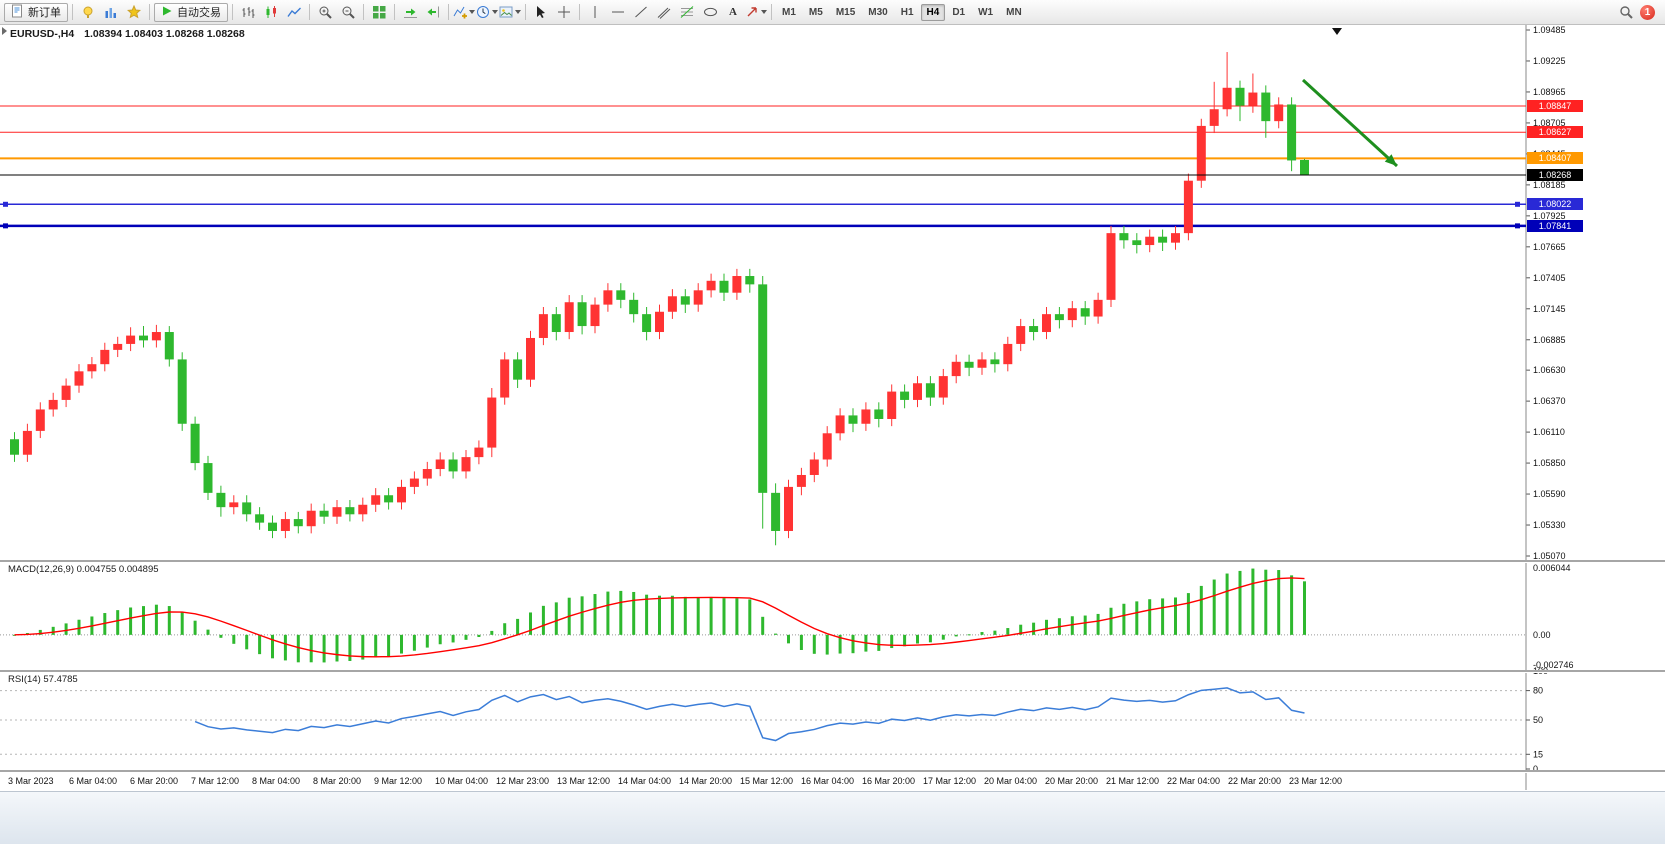  Describe the element at coordinates (1555, 132) in the screenshot. I see `price-level-badge: 1.08627` at that location.